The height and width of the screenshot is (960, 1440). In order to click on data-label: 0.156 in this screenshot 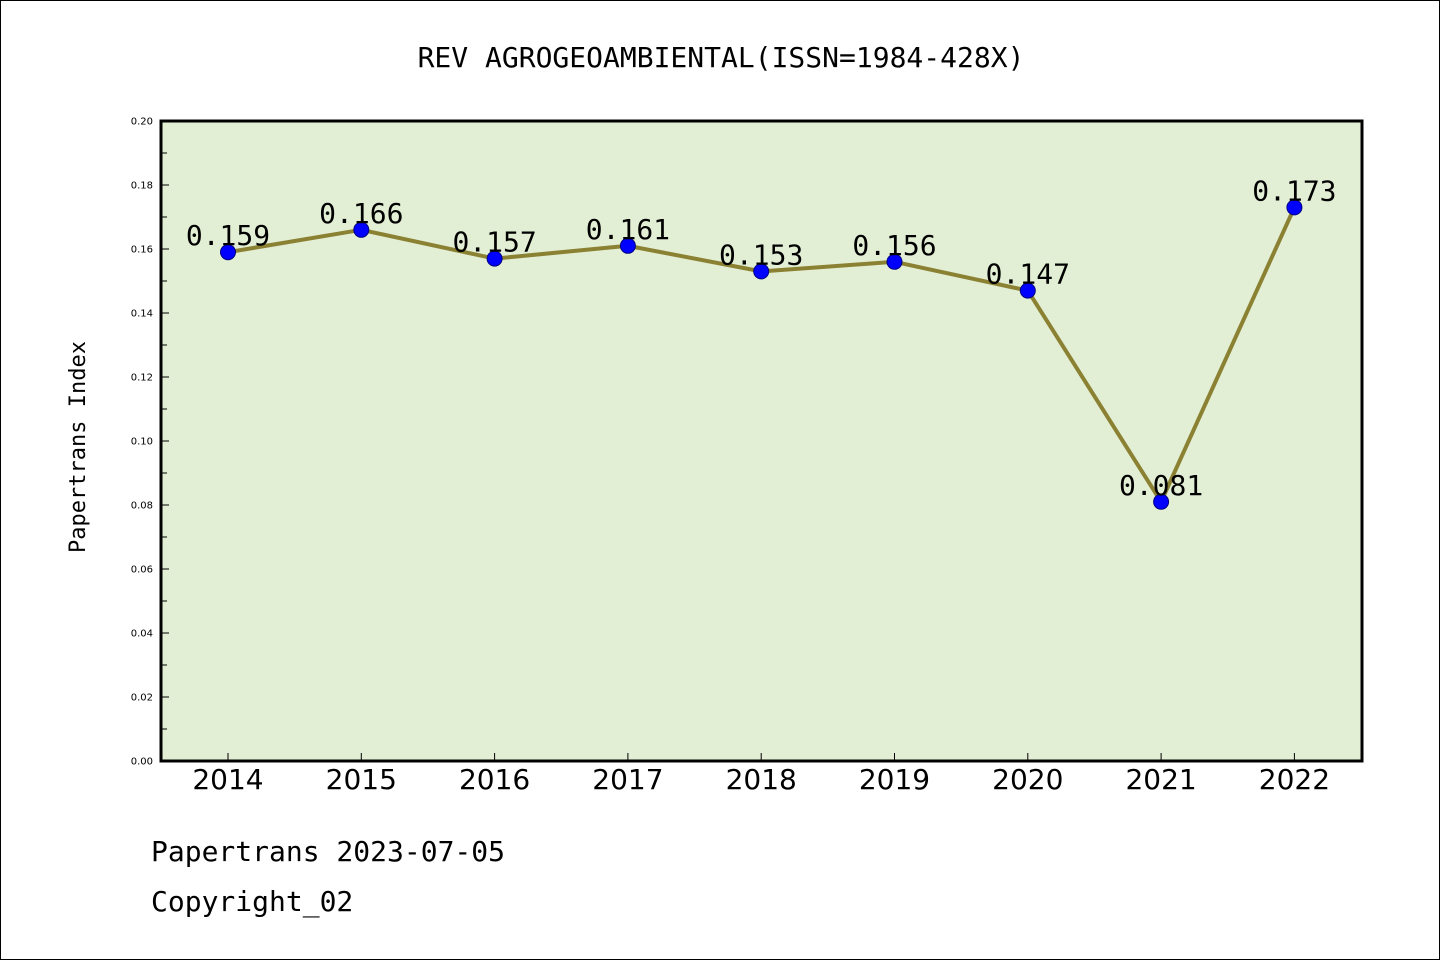, I will do `click(894, 245)`.